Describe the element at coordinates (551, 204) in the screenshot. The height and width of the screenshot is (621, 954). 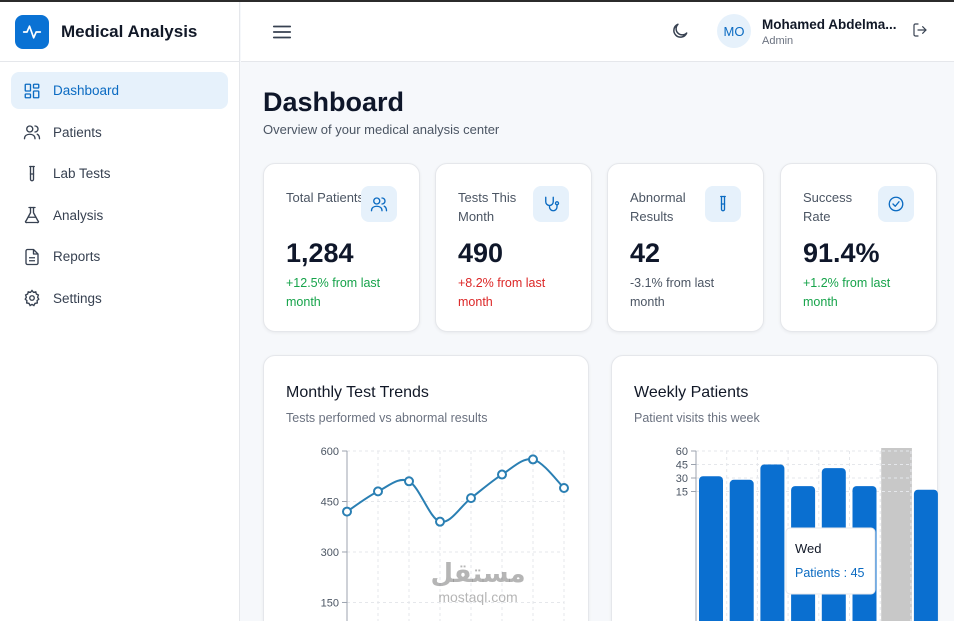
I see `stethoscope-icon` at that location.